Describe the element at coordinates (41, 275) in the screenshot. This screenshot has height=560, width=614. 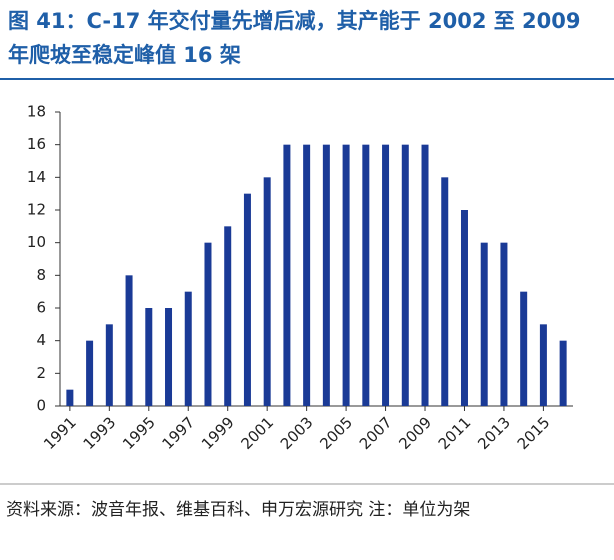
I see `y-tick-label: 8` at that location.